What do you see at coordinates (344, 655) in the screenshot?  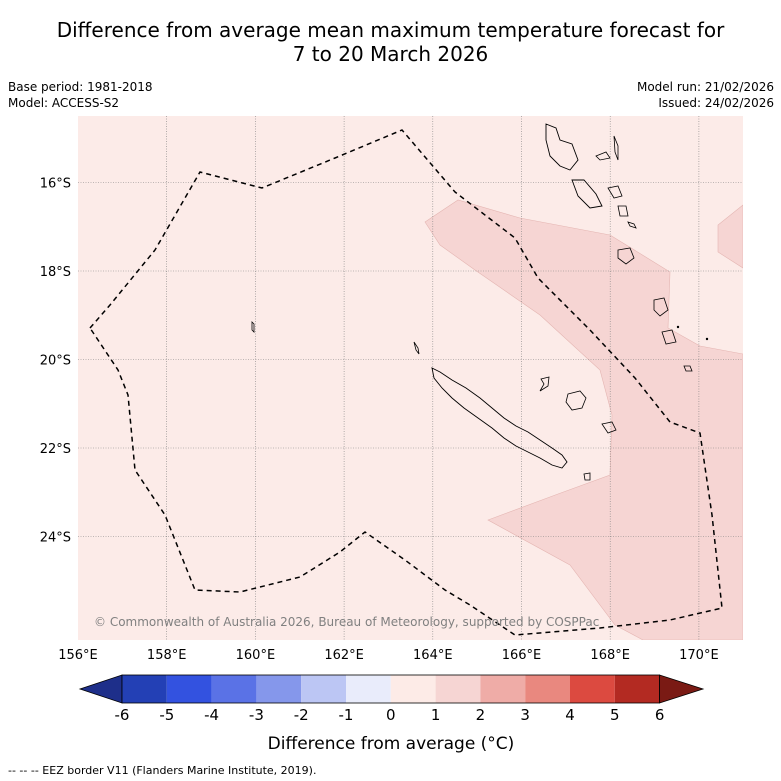 I see `lon-label: 162°E` at bounding box center [344, 655].